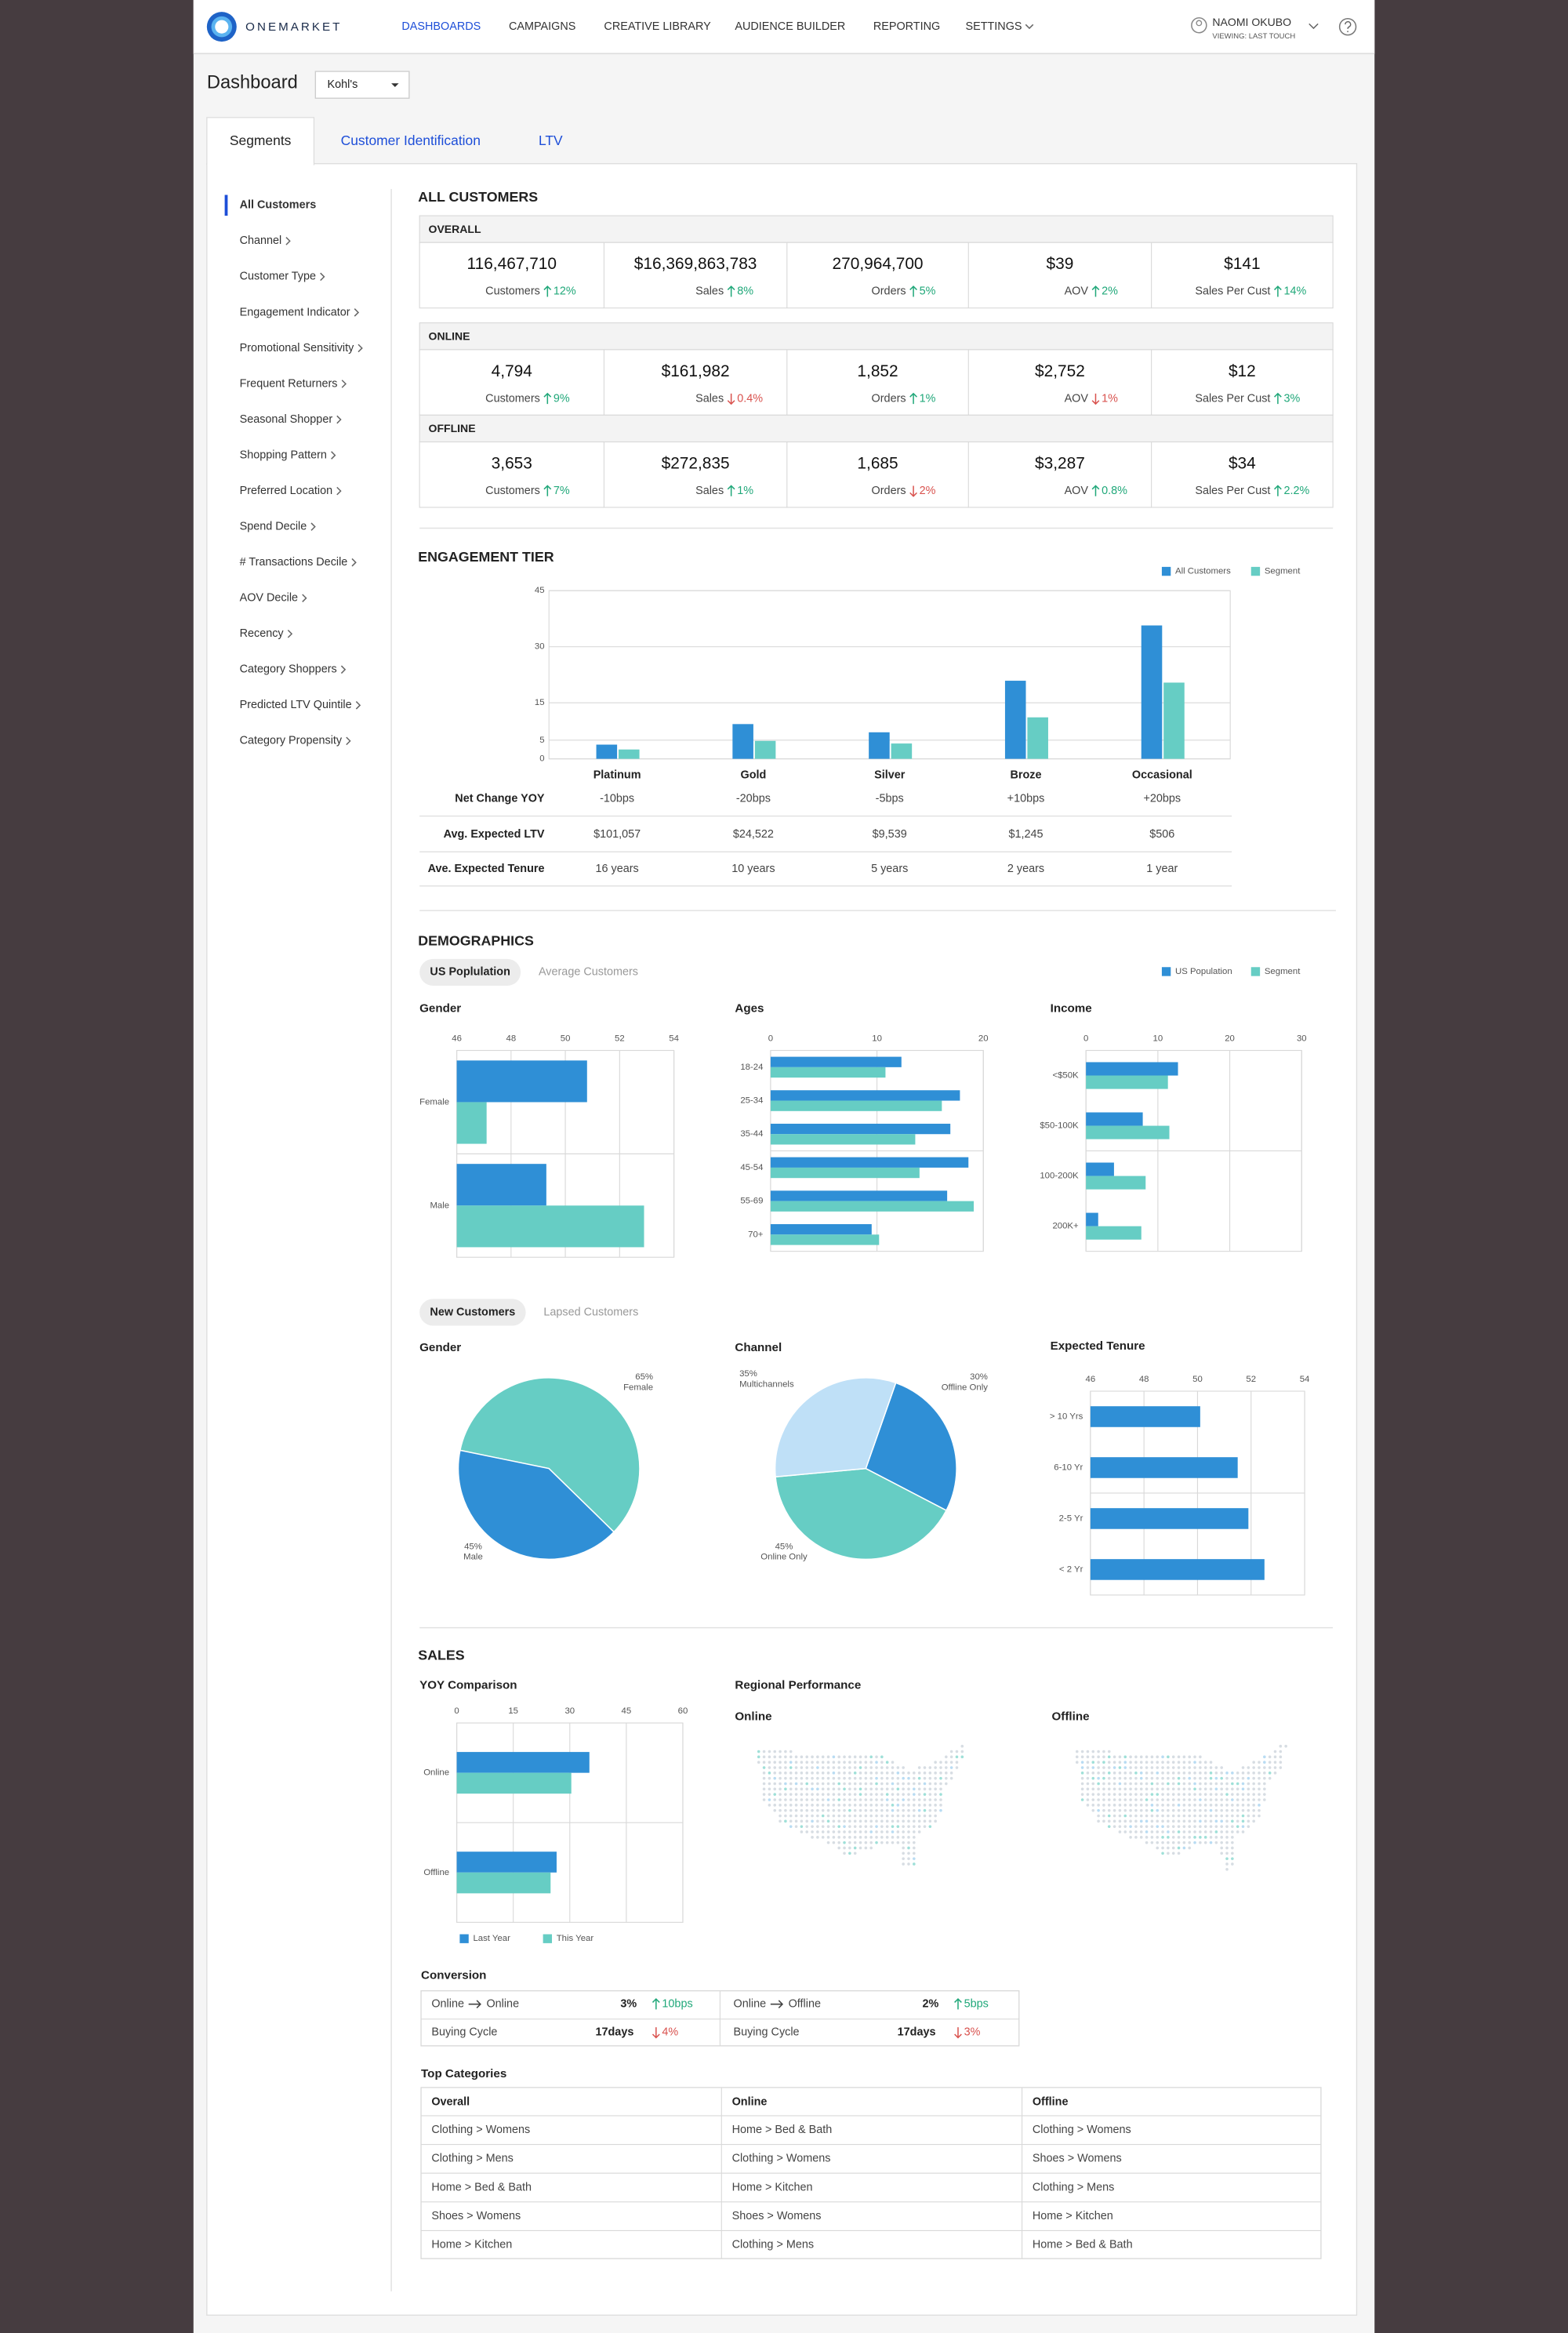 This screenshot has height=2333, width=1568. I want to click on sidebar-item: Shopping Pattern, so click(283, 455).